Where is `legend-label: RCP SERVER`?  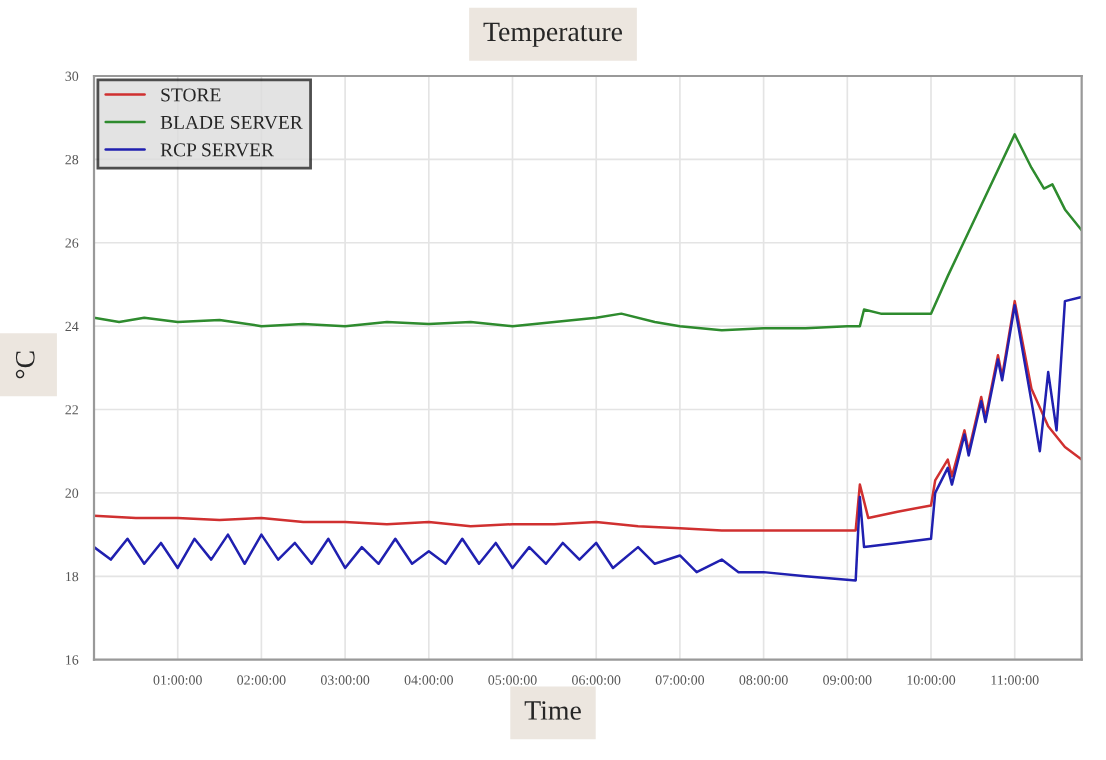 legend-label: RCP SERVER is located at coordinates (217, 150).